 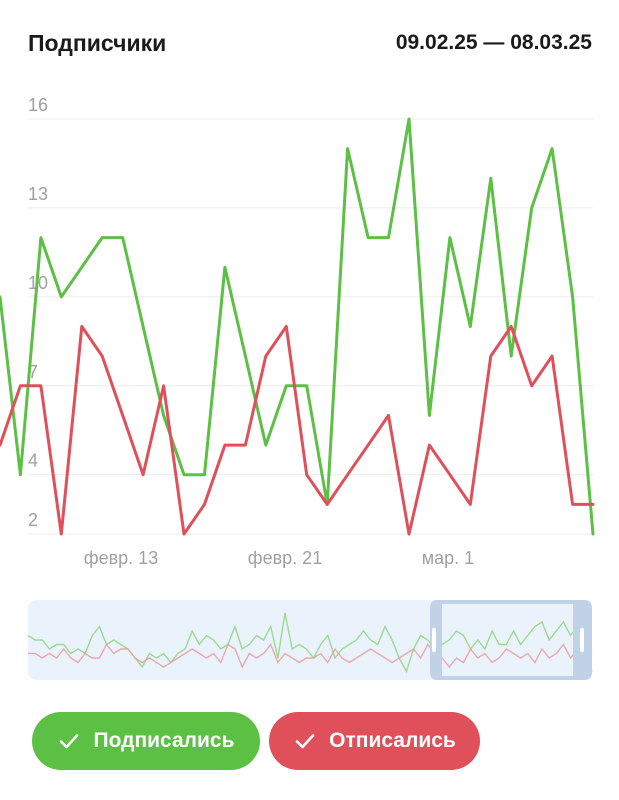 I want to click on unsubscribed-label: Отписались, so click(x=392, y=740).